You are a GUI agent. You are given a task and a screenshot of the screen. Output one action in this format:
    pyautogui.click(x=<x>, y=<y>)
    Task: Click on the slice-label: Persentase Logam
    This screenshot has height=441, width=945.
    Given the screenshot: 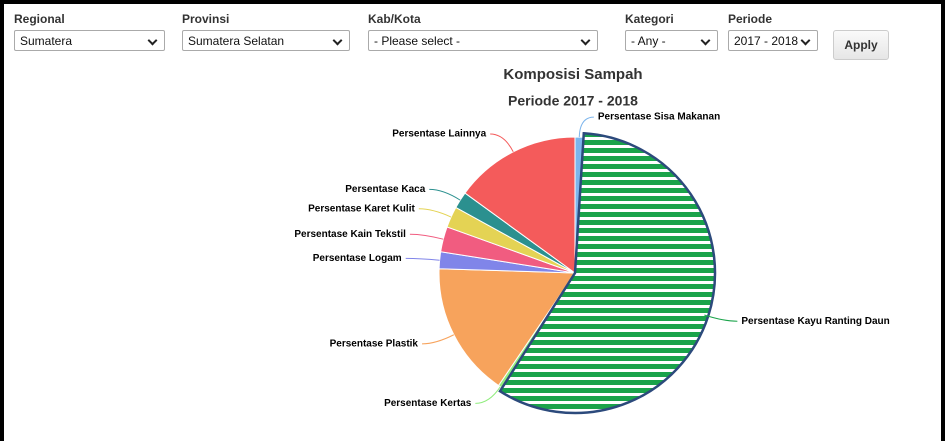 What is the action you would take?
    pyautogui.click(x=357, y=258)
    